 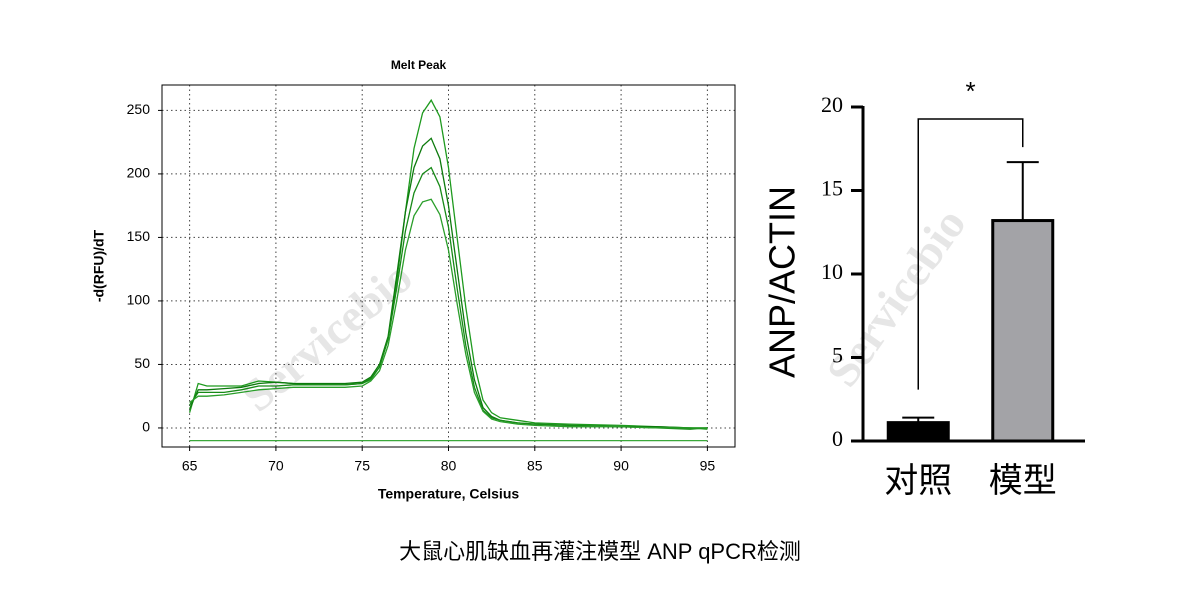 I want to click on chart-title: Melt Peak, so click(x=419, y=65).